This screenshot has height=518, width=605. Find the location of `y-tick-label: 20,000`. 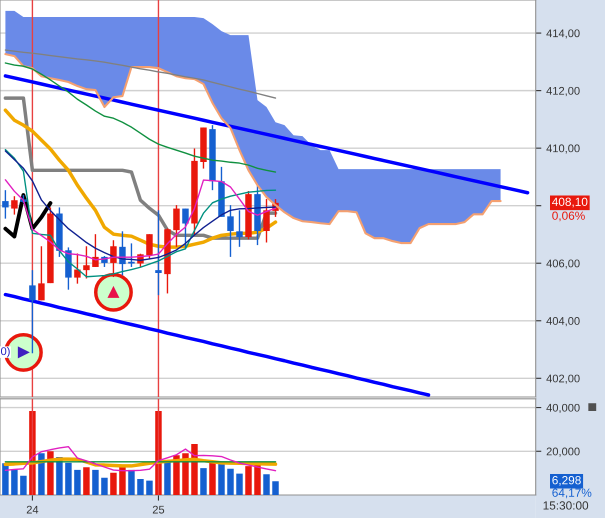

y-tick-label: 20,000 is located at coordinates (563, 452).